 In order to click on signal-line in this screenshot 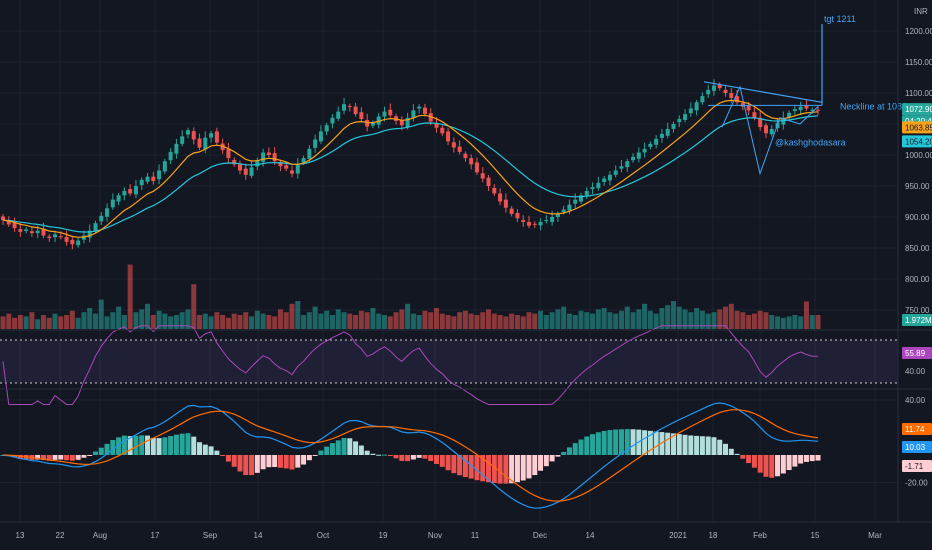, I will do `click(410, 455)`.